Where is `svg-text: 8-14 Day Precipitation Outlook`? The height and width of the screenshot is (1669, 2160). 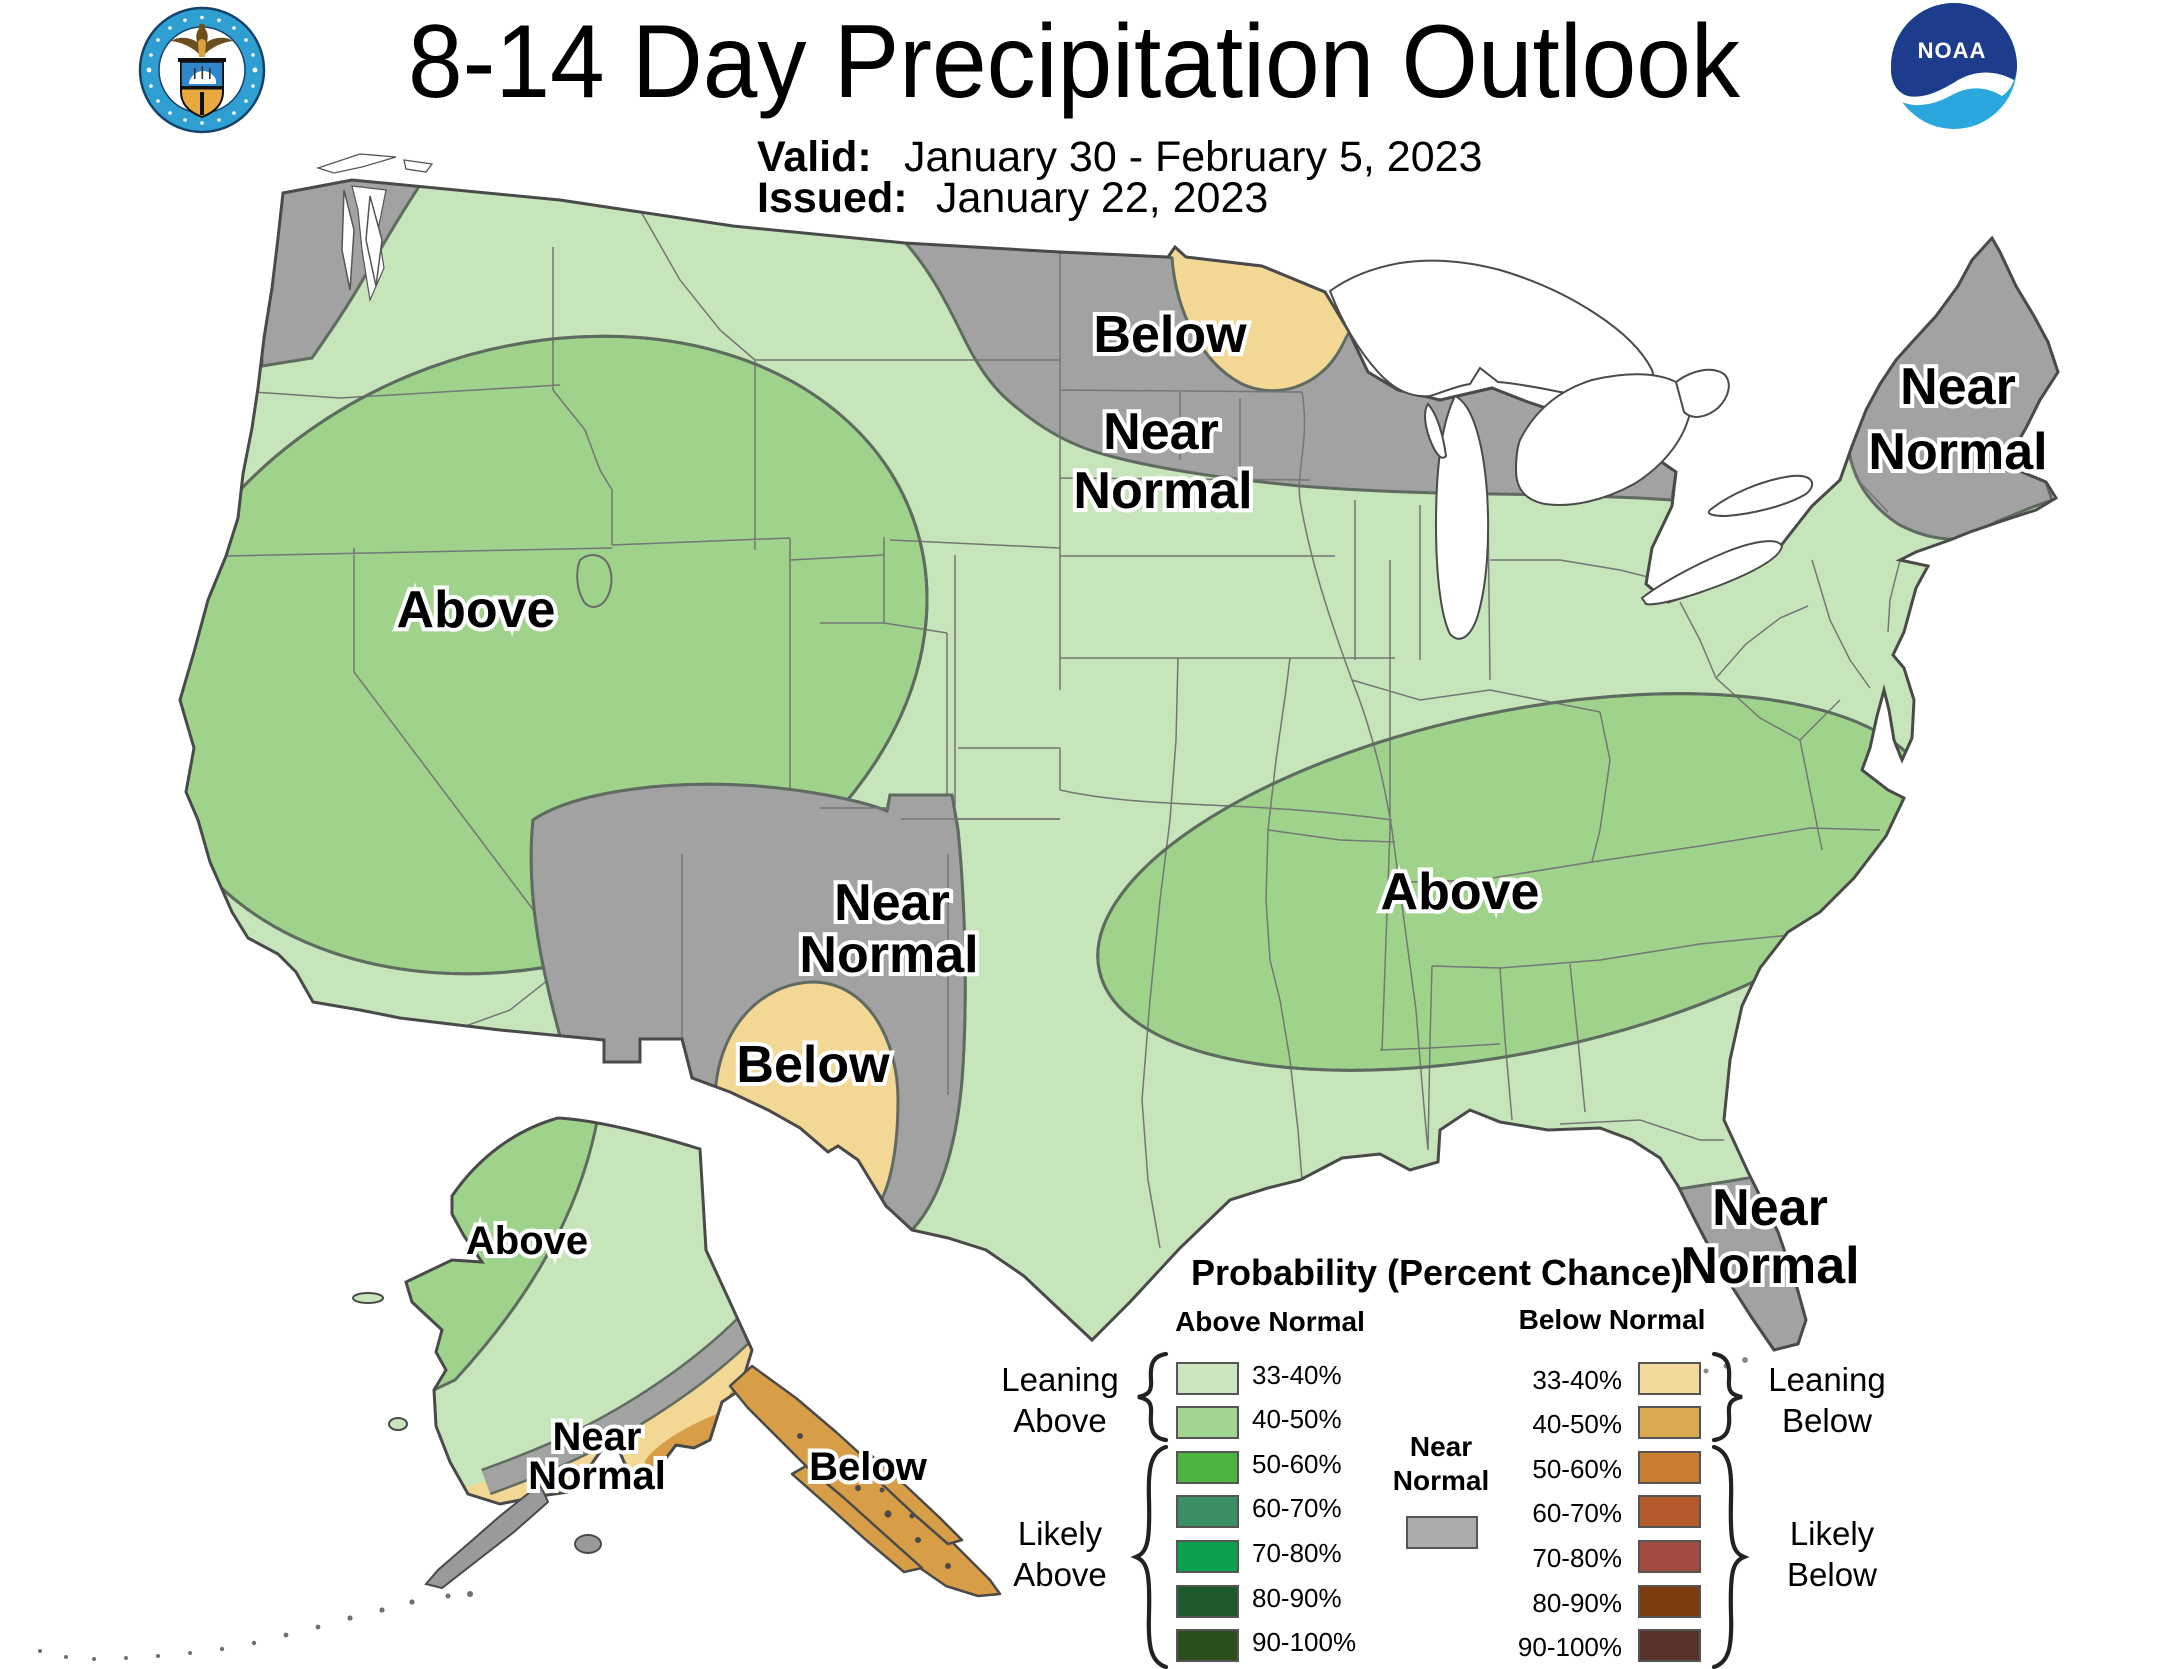
svg-text: 8-14 Day Precipitation Outlook is located at coordinates (1074, 62).